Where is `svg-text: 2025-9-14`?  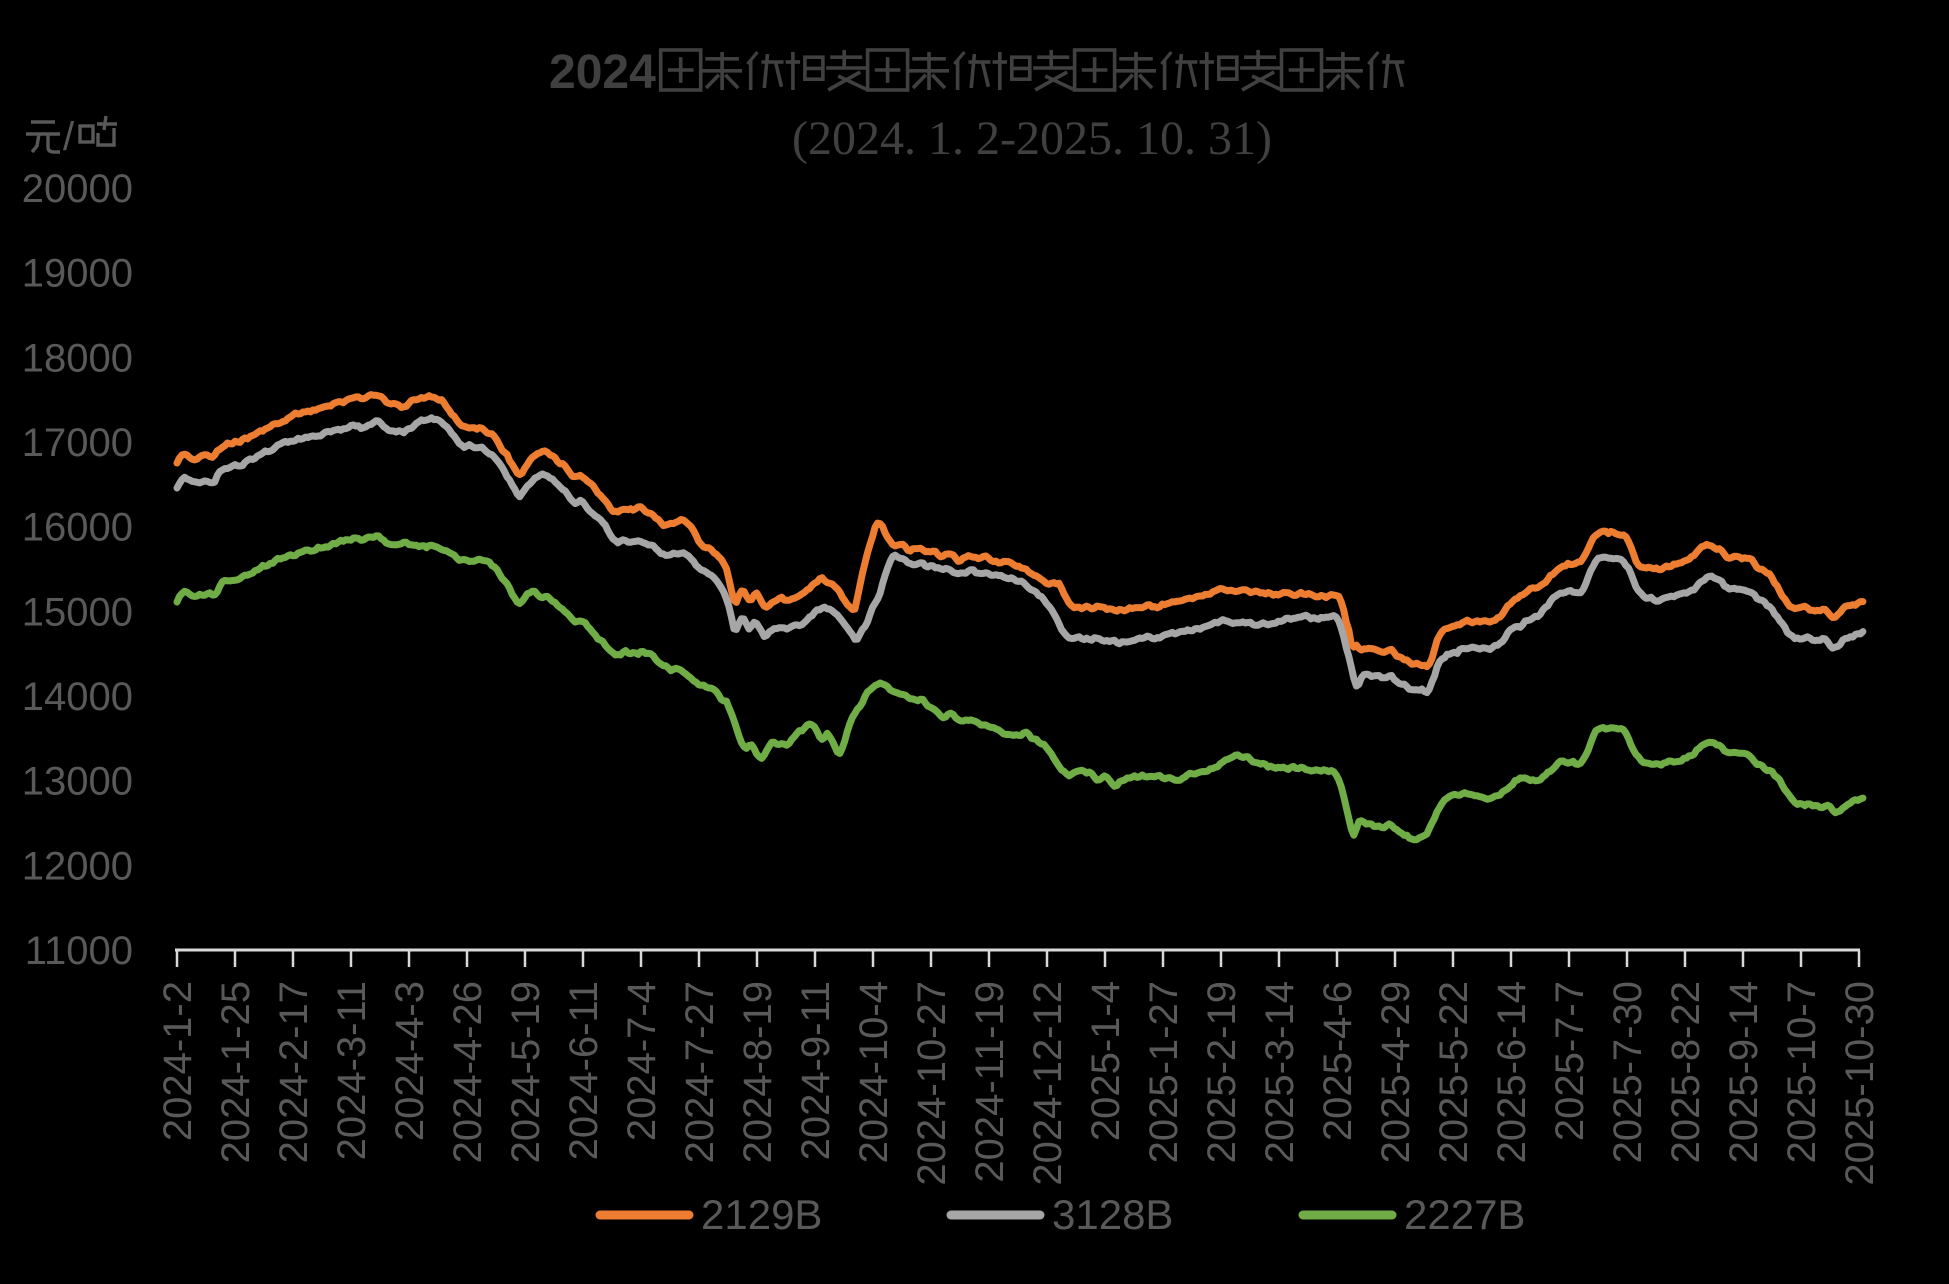
svg-text: 2025-9-14 is located at coordinates (1744, 1072).